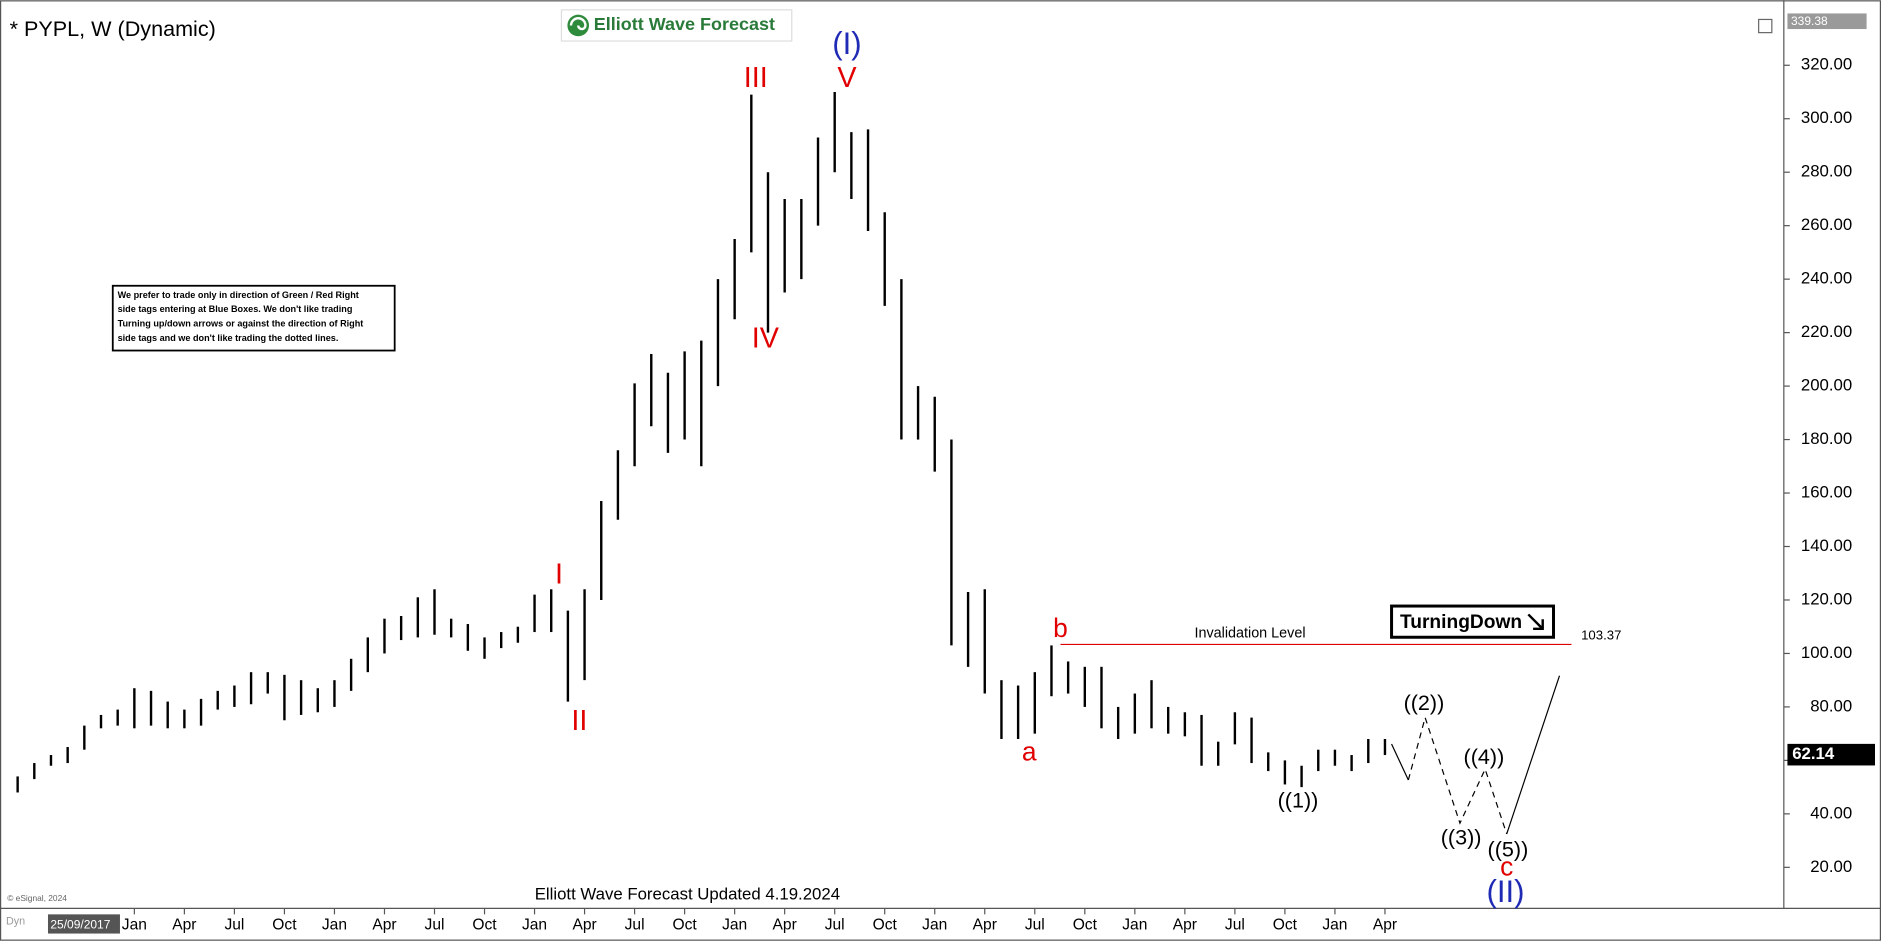 This screenshot has height=941, width=1881. What do you see at coordinates (1826, 224) in the screenshot?
I see `y-tick-label: 260.00` at bounding box center [1826, 224].